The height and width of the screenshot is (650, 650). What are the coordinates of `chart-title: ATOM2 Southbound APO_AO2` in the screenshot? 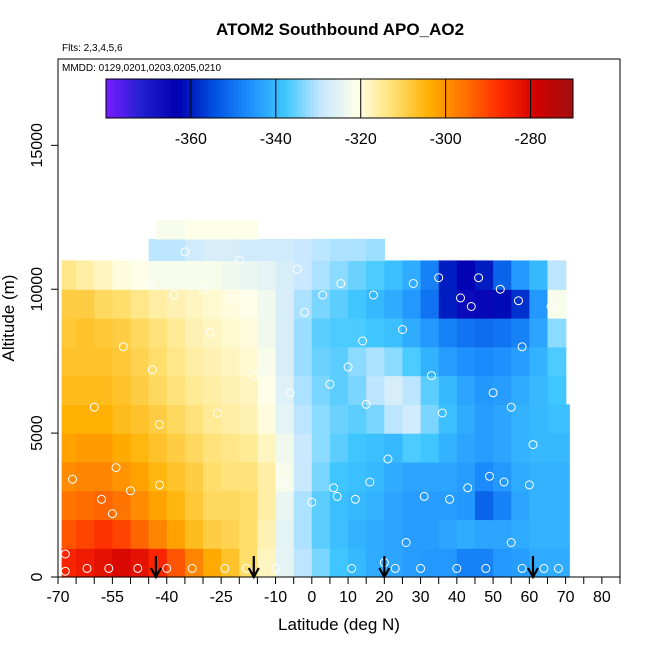 It's located at (340, 29).